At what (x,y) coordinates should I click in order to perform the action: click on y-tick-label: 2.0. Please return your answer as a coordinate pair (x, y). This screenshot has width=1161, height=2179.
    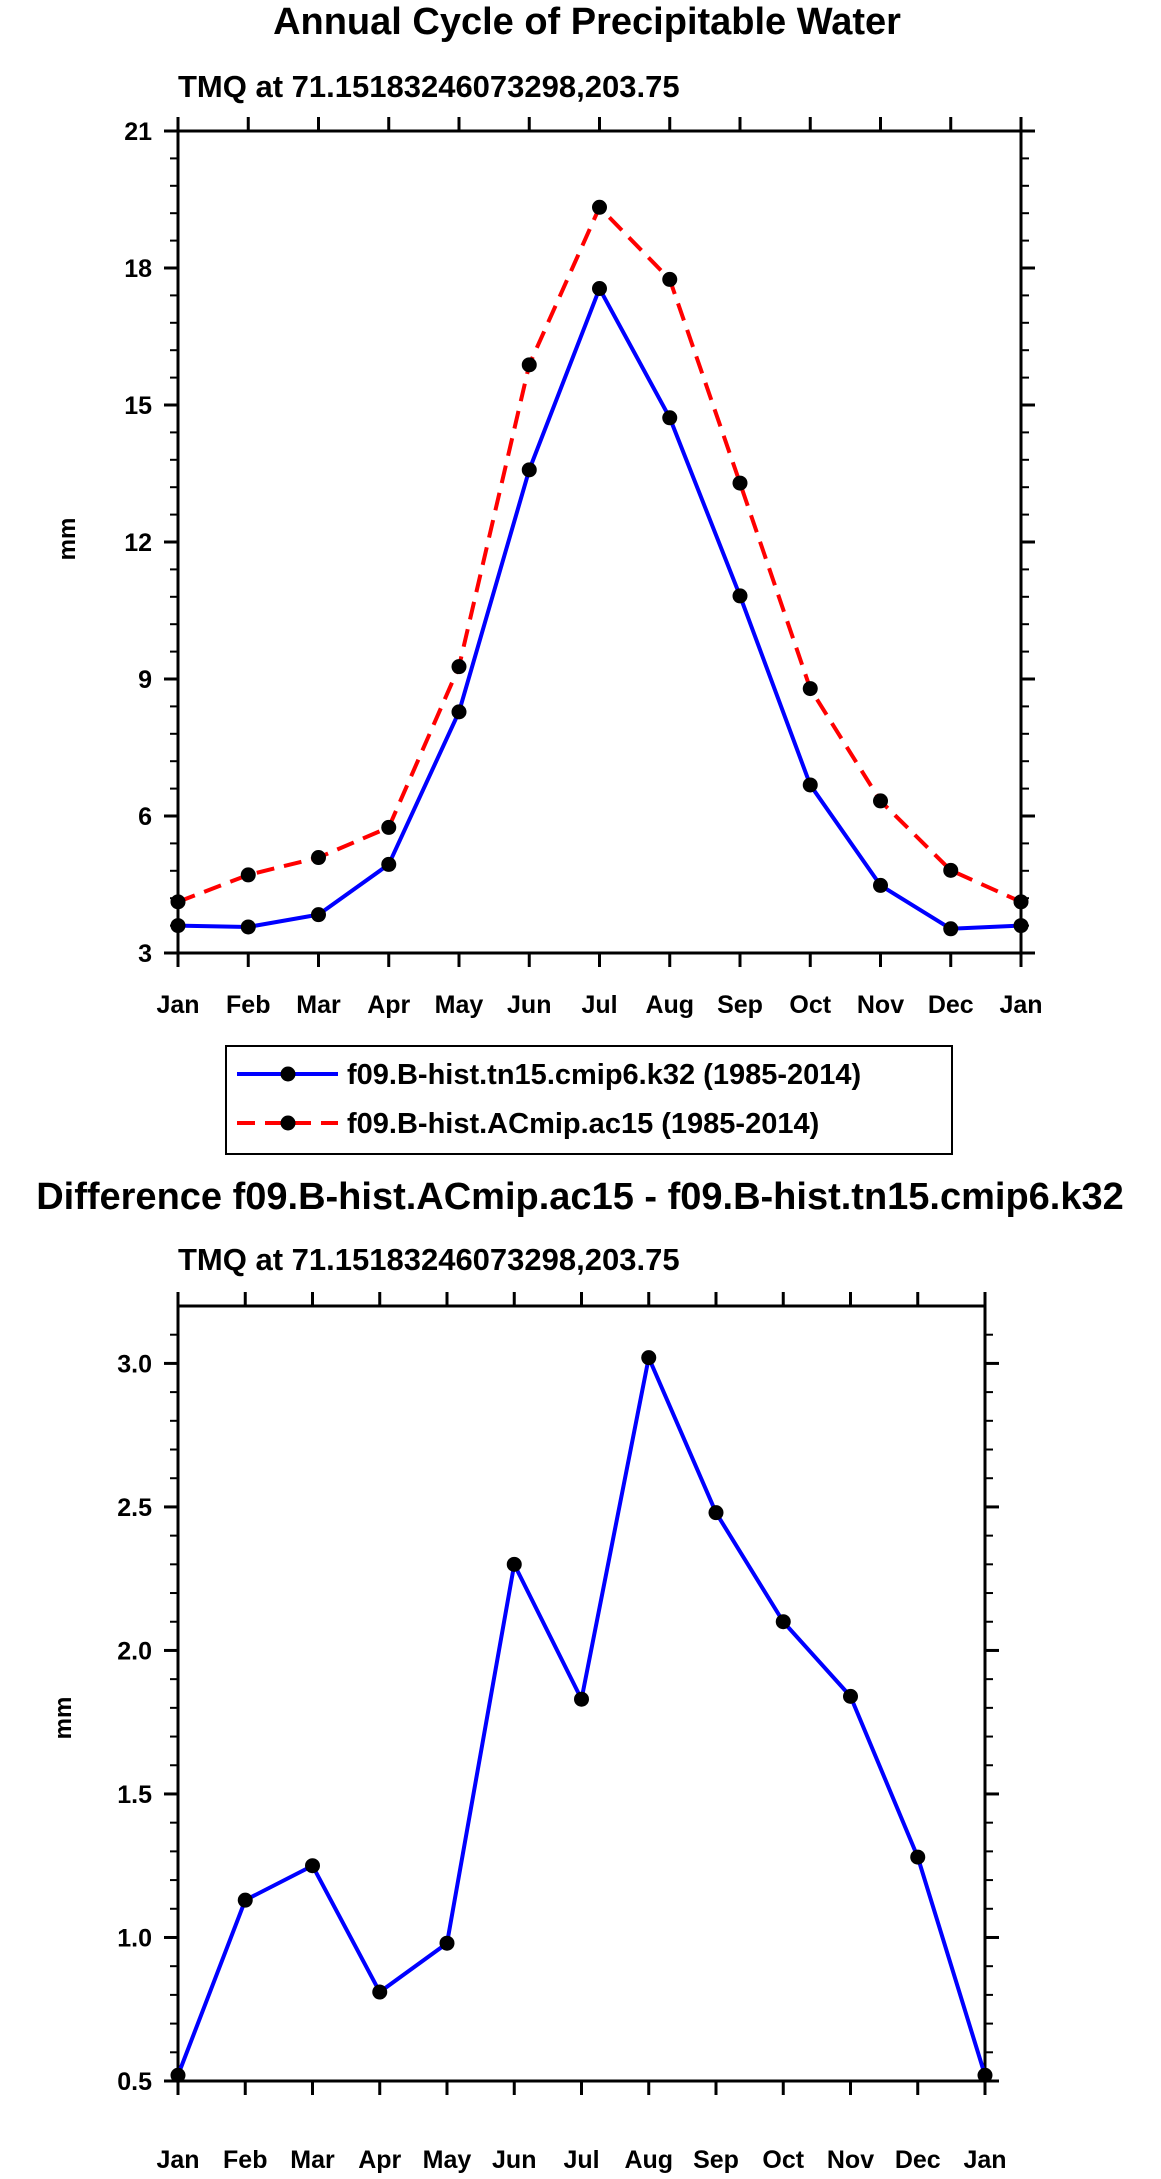
    Looking at the image, I should click on (134, 1651).